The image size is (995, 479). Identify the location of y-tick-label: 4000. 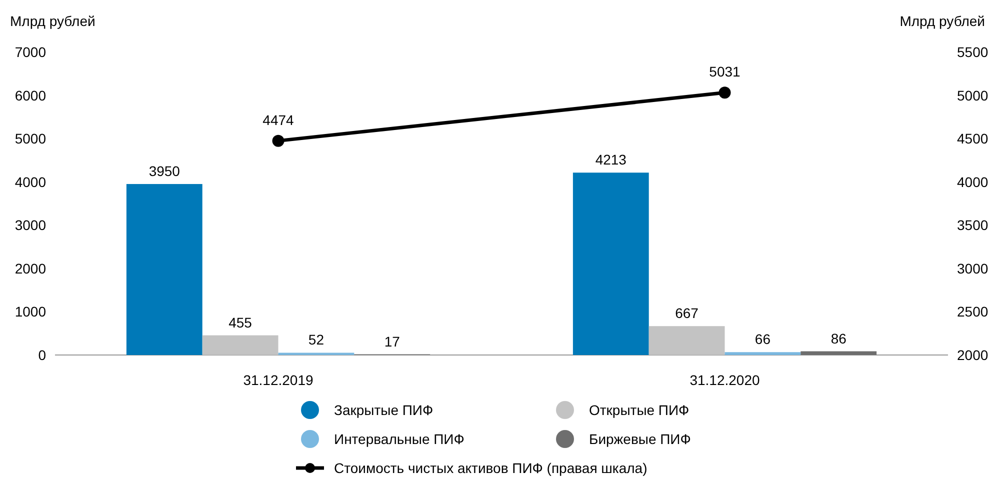
(30, 182).